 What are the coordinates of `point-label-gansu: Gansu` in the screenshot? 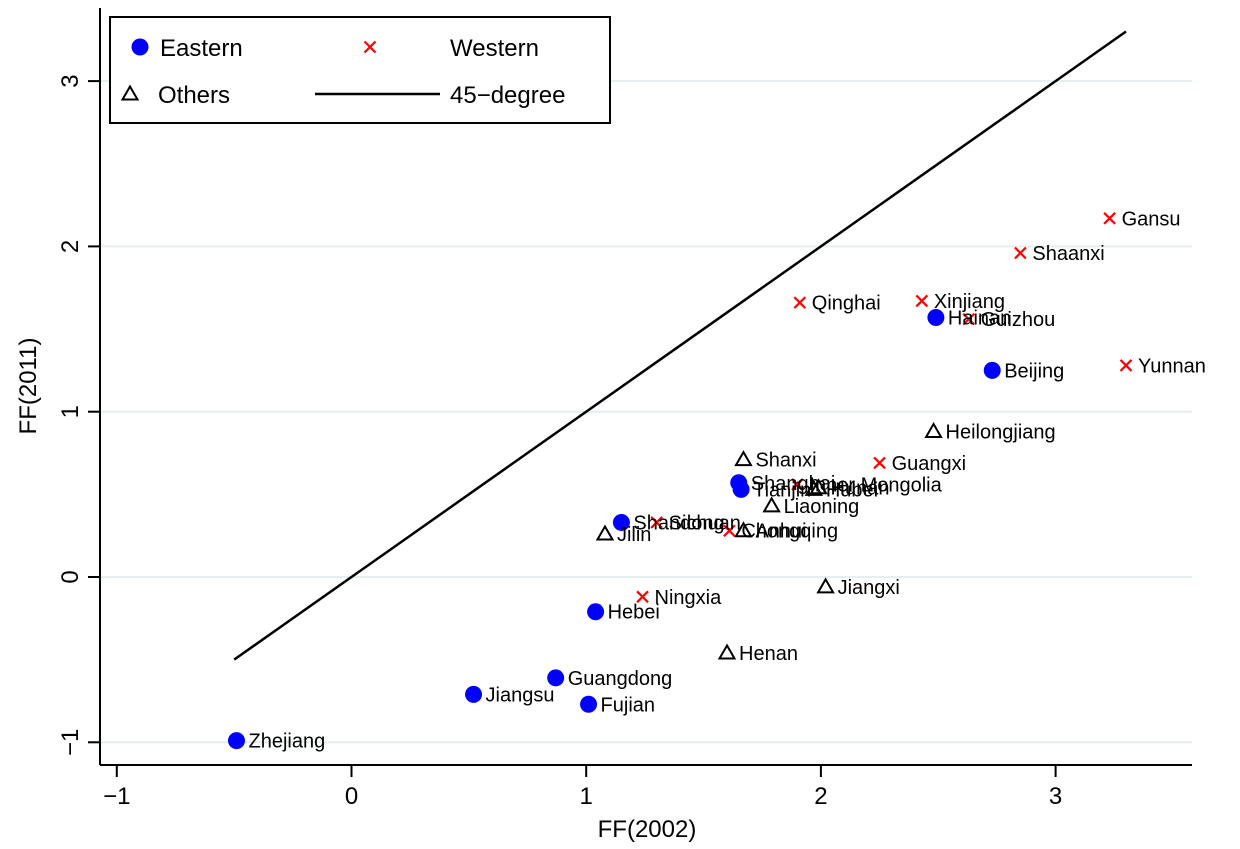 It's located at (1151, 219).